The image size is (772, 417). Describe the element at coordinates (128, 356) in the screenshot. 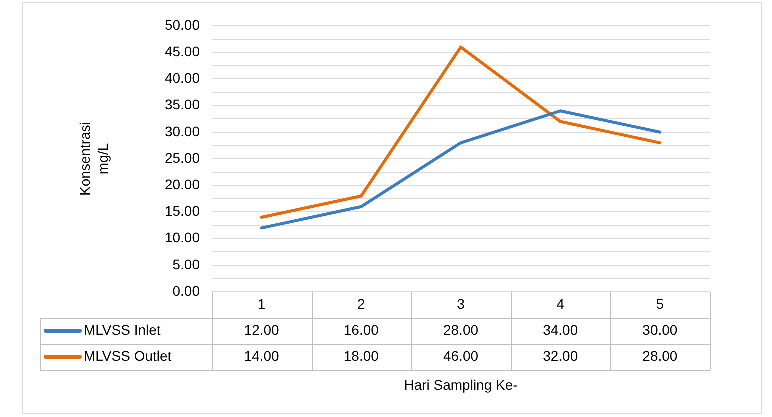

I see `legend-label: MLVSS Outlet` at that location.